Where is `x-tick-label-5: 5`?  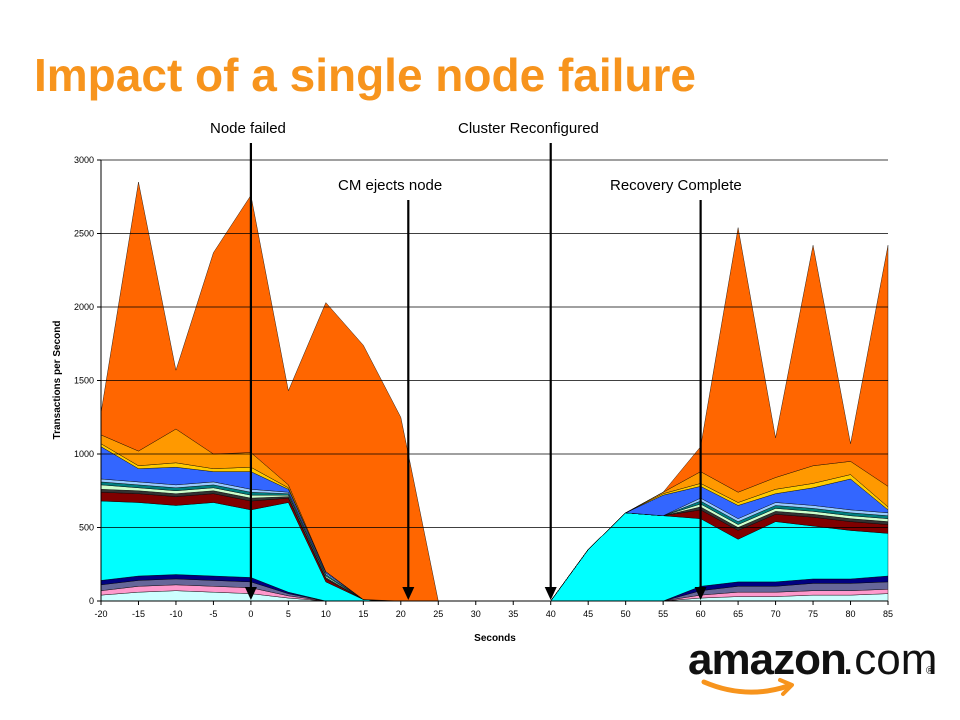
x-tick-label-5: 5 is located at coordinates (288, 614).